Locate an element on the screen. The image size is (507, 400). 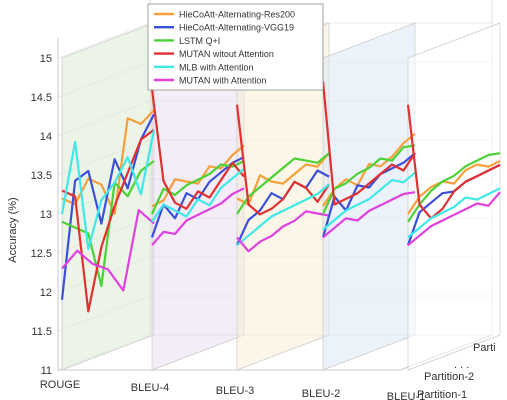
x-tick-label: ROUGE is located at coordinates (60, 385).